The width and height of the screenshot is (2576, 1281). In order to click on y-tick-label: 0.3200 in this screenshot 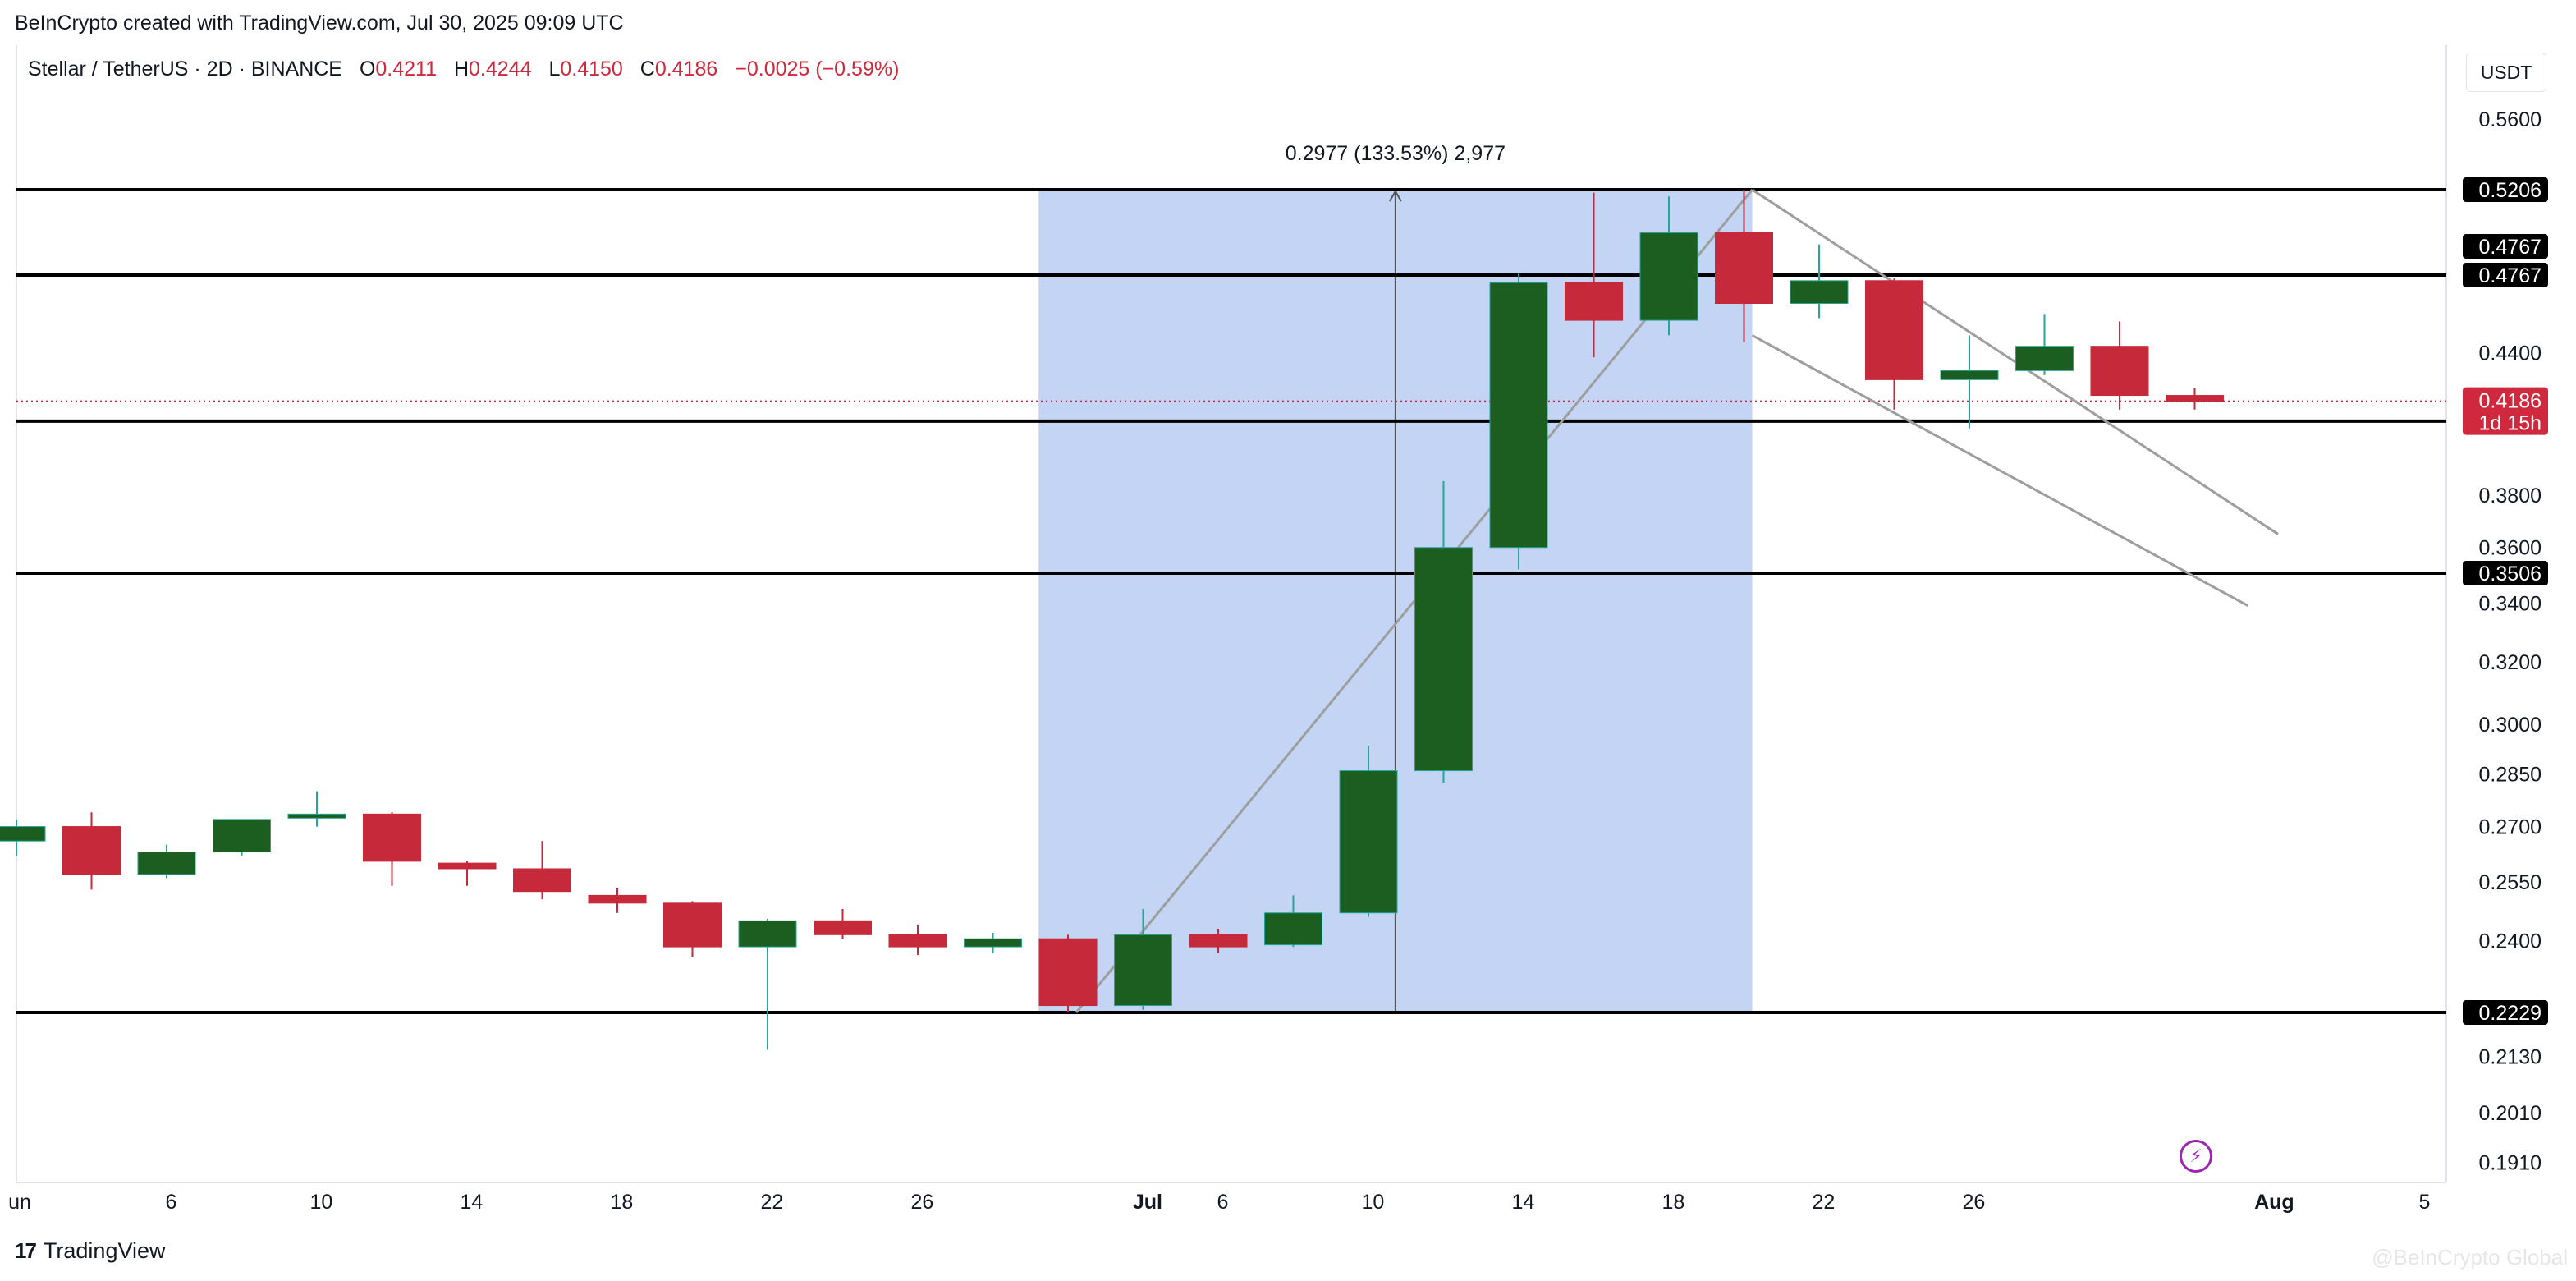, I will do `click(2510, 662)`.